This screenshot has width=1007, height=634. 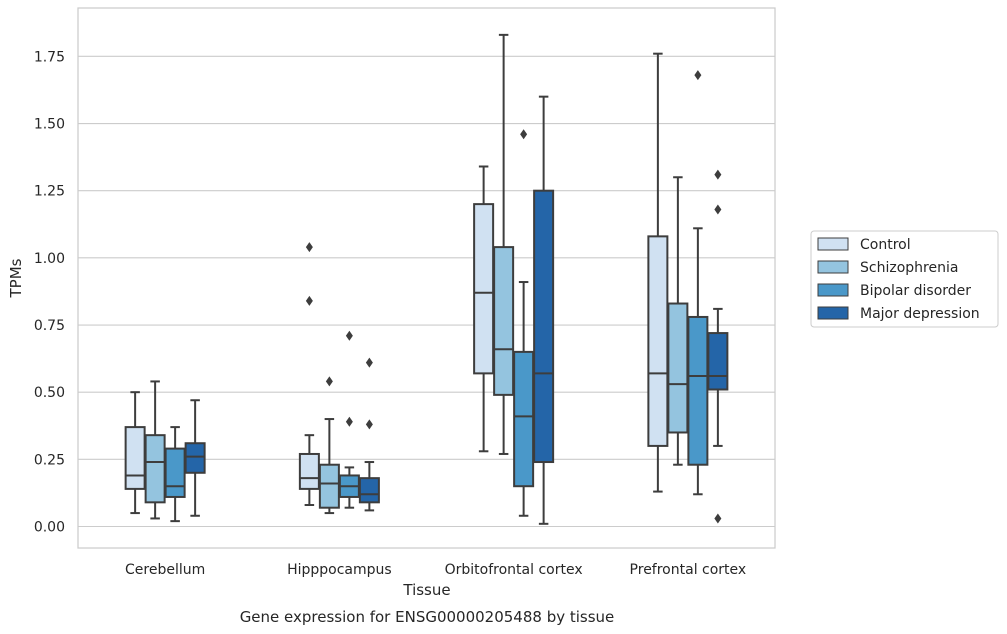 What do you see at coordinates (49, 528) in the screenshot?
I see `y-tick-label: 0.00` at bounding box center [49, 528].